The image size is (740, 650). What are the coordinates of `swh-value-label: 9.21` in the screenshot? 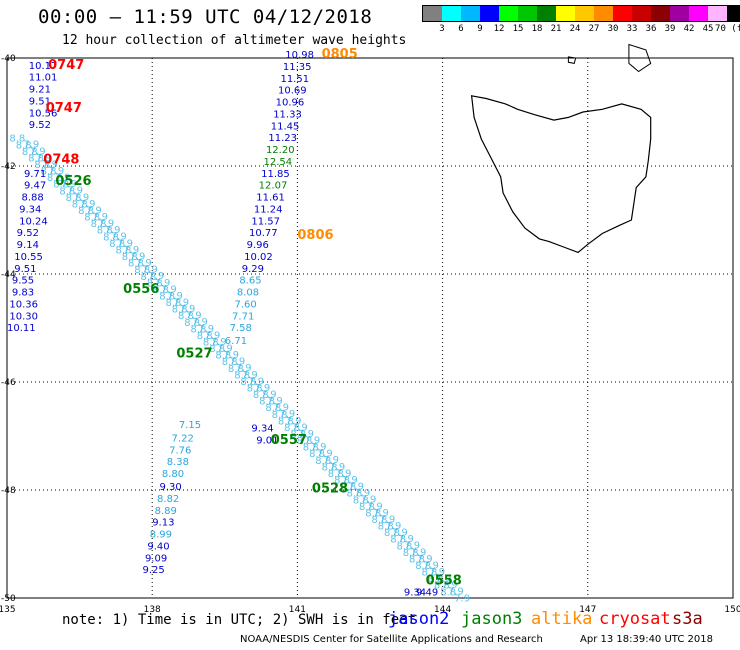 It's located at (40, 90).